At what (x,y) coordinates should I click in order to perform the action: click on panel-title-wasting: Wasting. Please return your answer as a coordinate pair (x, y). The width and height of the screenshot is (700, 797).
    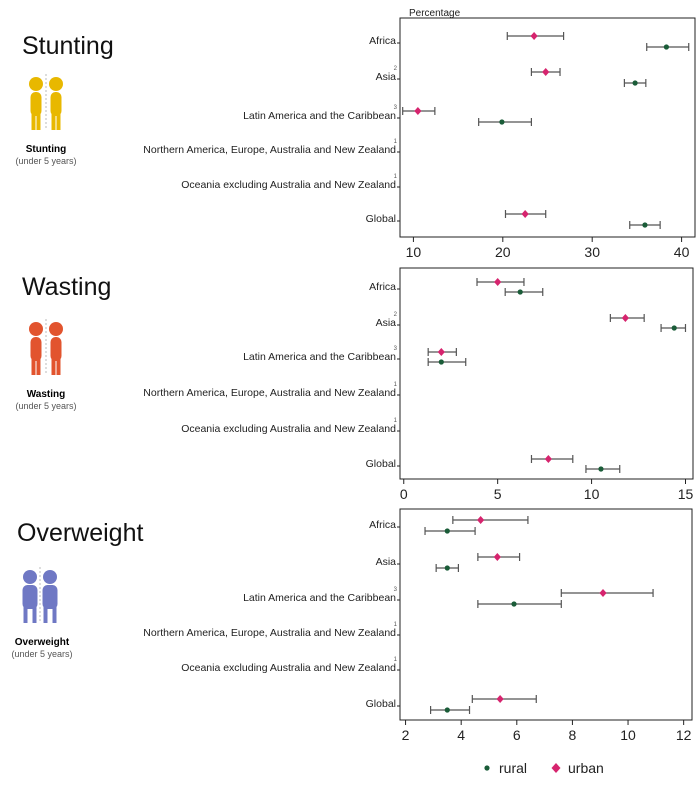
    Looking at the image, I should click on (66, 287).